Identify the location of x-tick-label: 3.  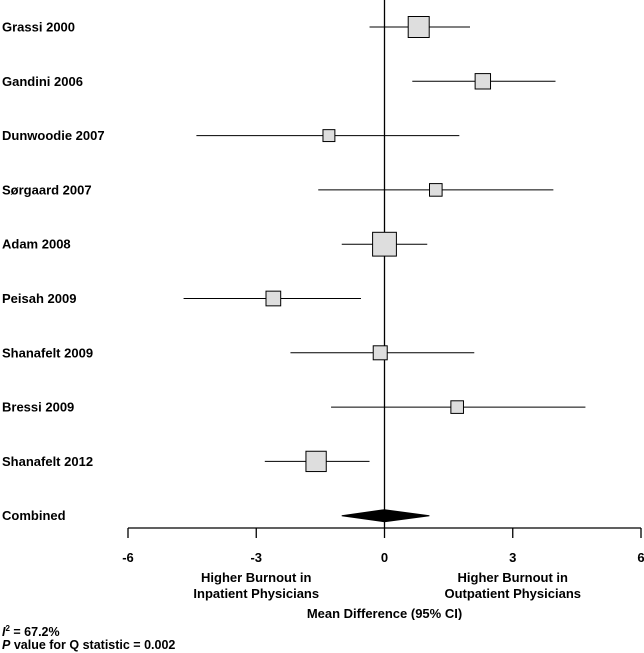
(512, 557).